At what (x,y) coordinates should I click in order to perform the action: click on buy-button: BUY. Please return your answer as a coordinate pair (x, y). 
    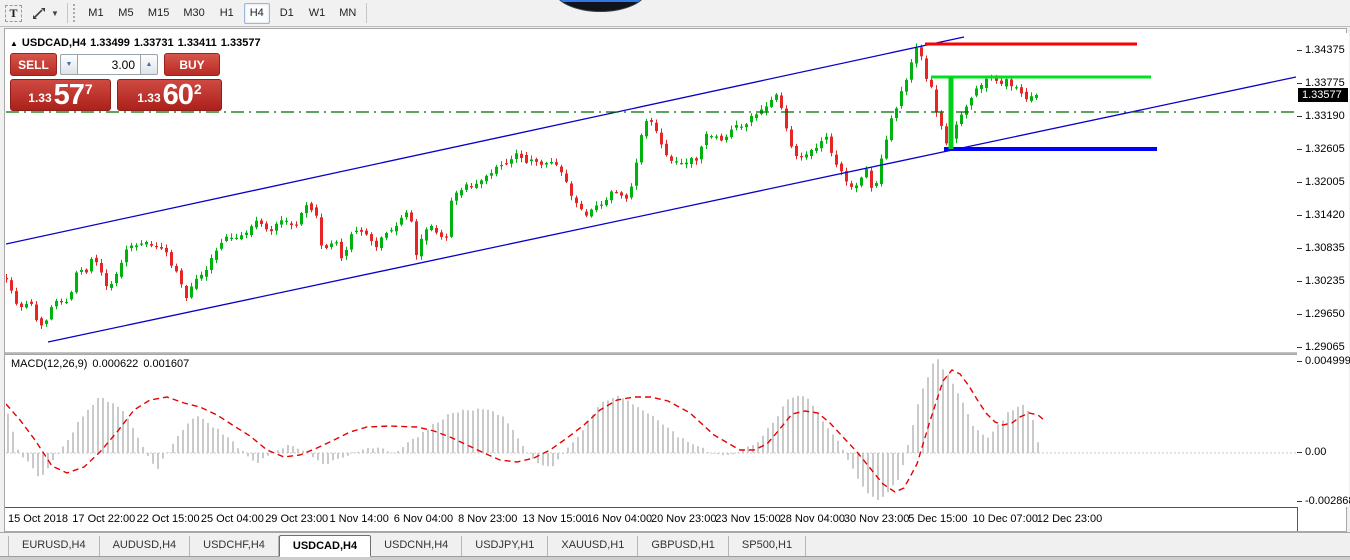
    Looking at the image, I should click on (192, 64).